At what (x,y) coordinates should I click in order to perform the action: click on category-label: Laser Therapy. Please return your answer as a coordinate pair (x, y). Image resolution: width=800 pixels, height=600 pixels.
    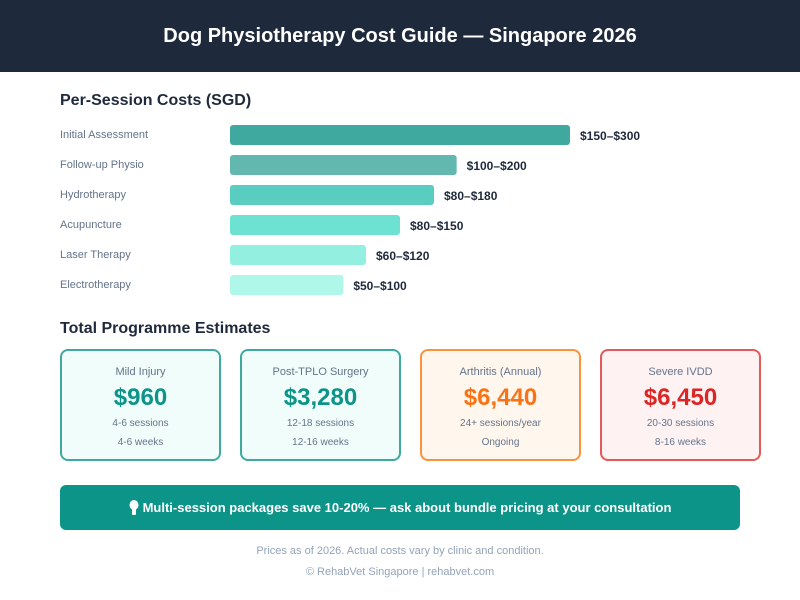
    Looking at the image, I should click on (95, 255).